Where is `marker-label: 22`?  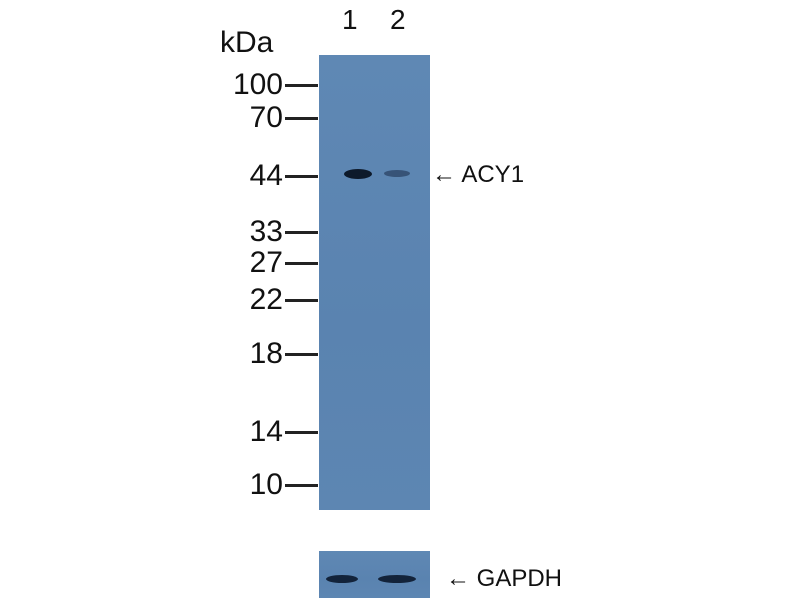 marker-label: 22 is located at coordinates (266, 299).